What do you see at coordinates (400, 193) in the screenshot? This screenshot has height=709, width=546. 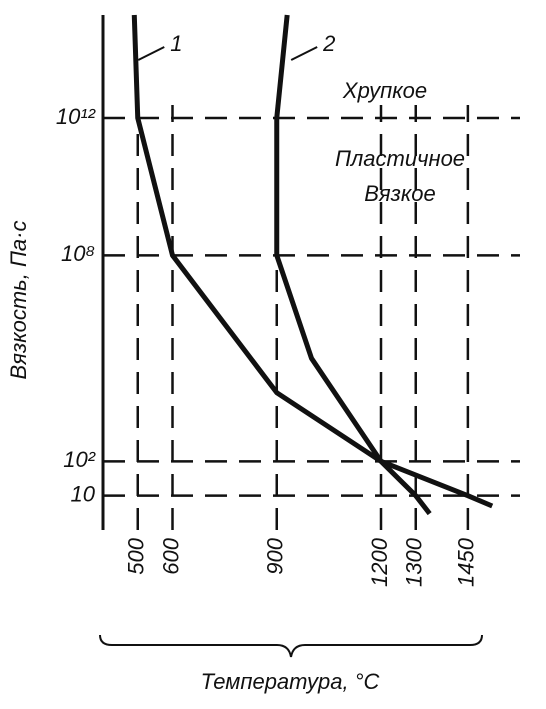 I see `annotation: Вязкое` at bounding box center [400, 193].